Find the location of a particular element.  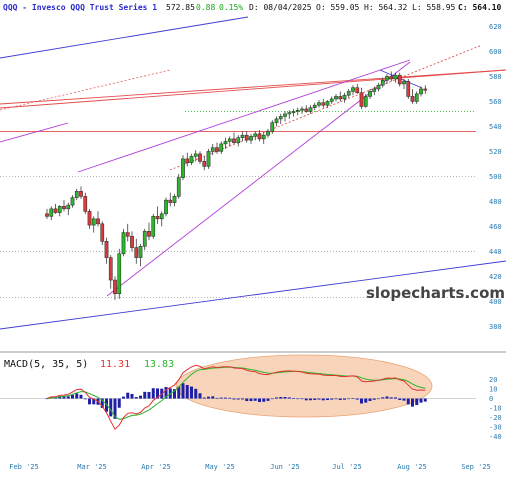

left-purple-line is located at coordinates (34, 132).